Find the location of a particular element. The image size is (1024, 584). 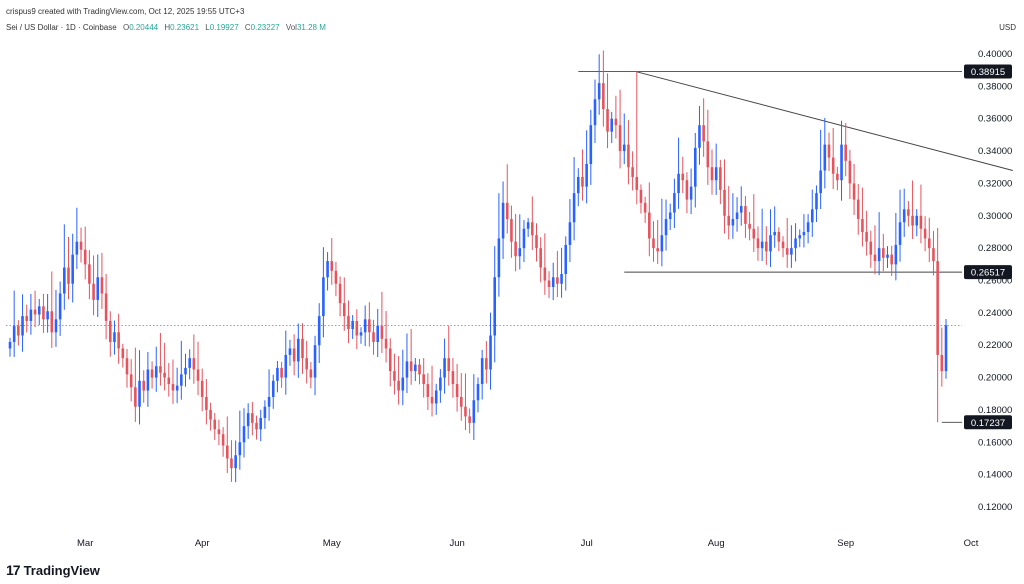

level-tag-label: 0.17237 is located at coordinates (988, 423).